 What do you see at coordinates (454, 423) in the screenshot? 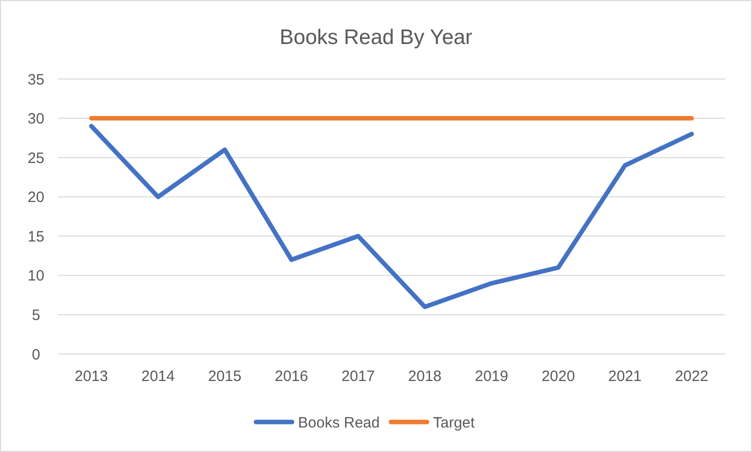
I see `legend-label: Target` at bounding box center [454, 423].